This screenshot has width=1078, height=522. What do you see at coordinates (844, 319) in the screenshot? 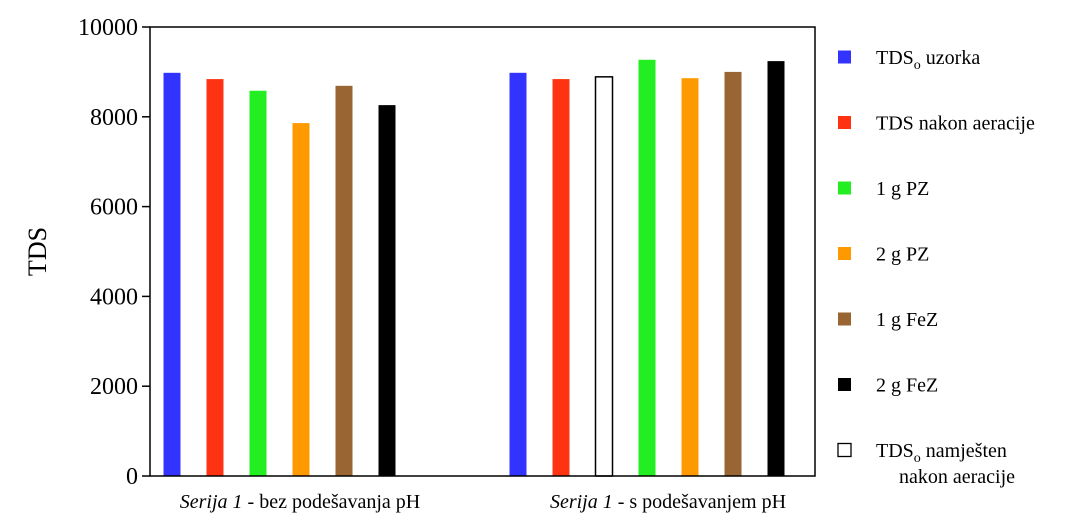
I see `legend-swatch-fez1` at bounding box center [844, 319].